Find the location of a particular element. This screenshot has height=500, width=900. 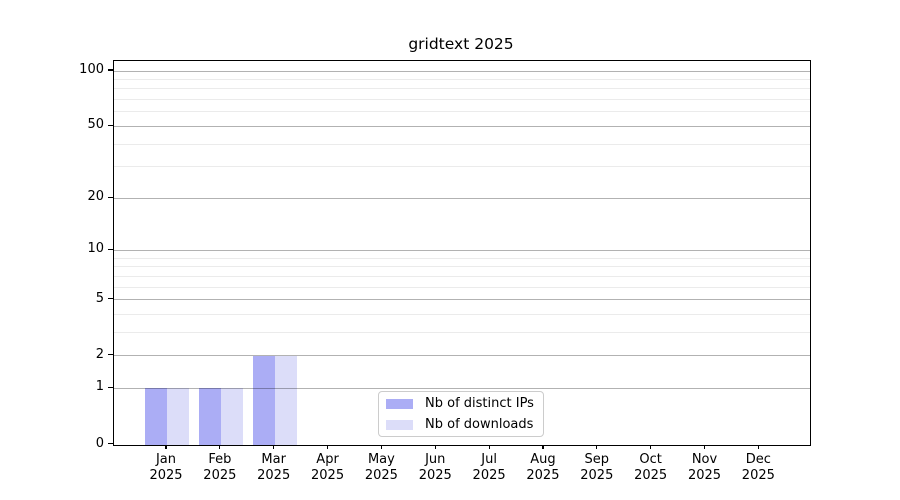

distinct-ips-swatch-icon is located at coordinates (399, 403).